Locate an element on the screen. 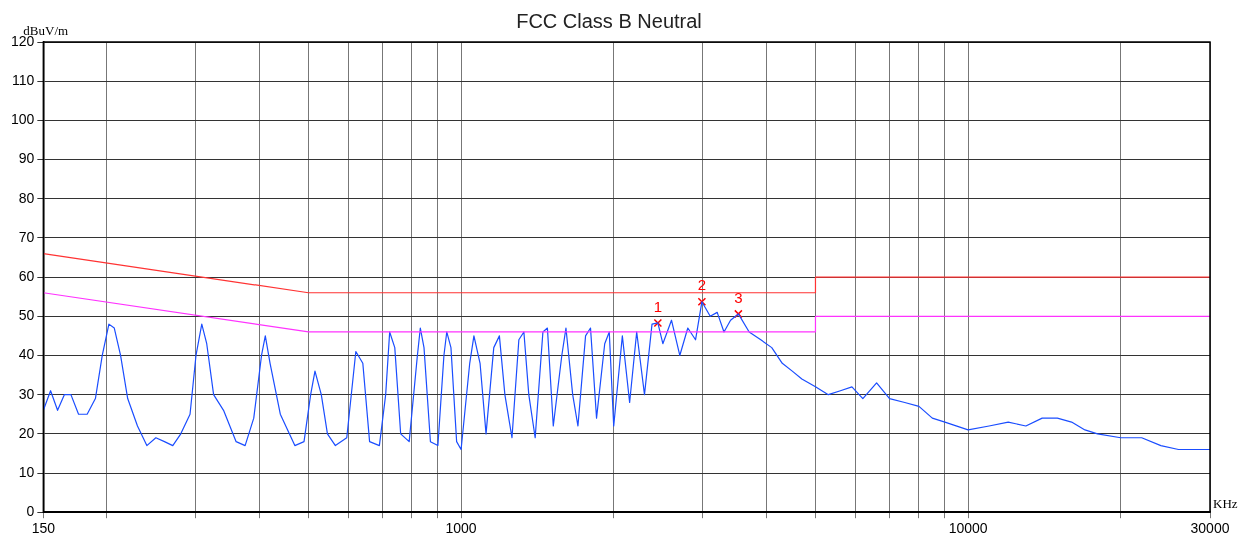  y-tick-label: 70 is located at coordinates (26, 236).